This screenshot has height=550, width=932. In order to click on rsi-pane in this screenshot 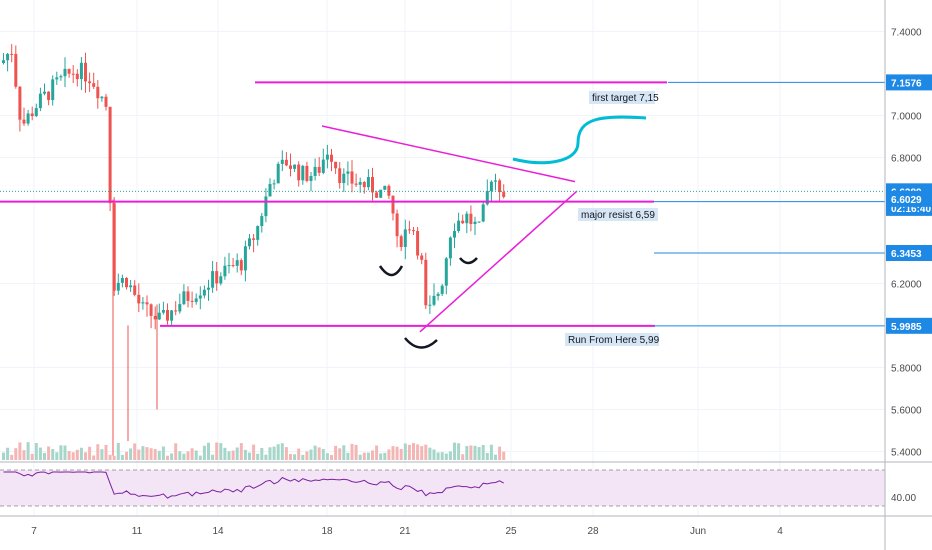, I will do `click(442, 488)`.